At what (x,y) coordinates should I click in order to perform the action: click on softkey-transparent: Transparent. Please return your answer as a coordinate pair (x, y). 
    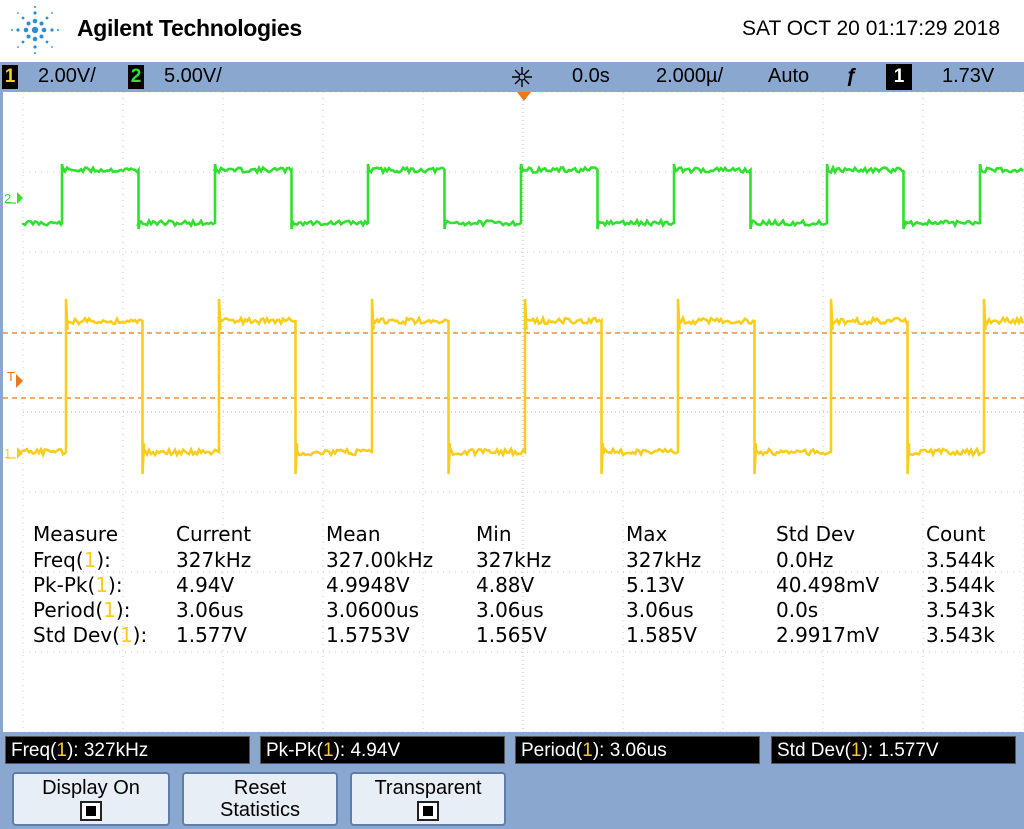
    Looking at the image, I should click on (428, 799).